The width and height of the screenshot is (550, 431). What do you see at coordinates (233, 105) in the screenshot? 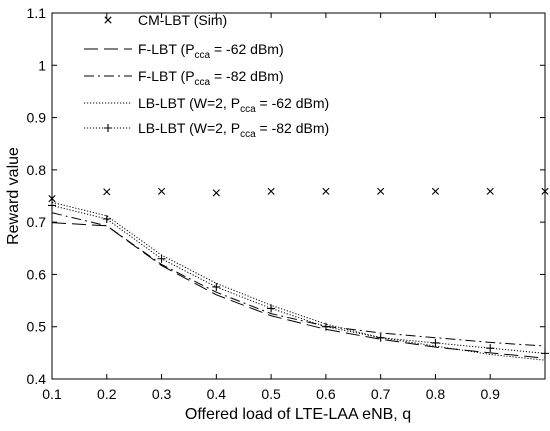
I see `legend-label: LB-LBT (W=2, Pcca = -62 dBm)` at bounding box center [233, 105].